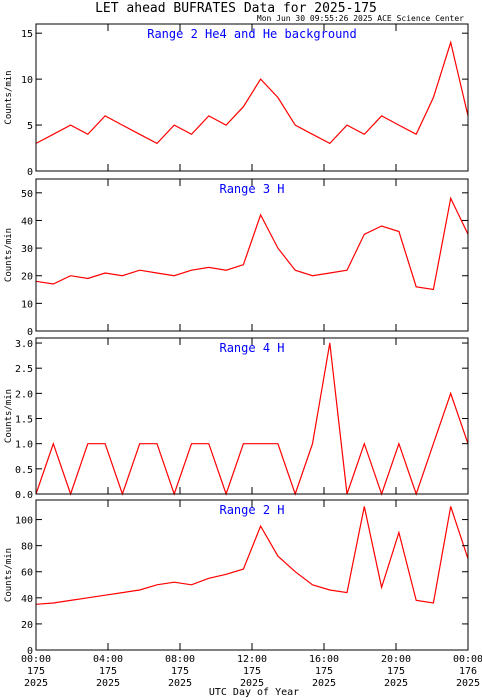 This screenshot has height=700, width=482. I want to click on y-tick-label: 5, so click(30, 126).